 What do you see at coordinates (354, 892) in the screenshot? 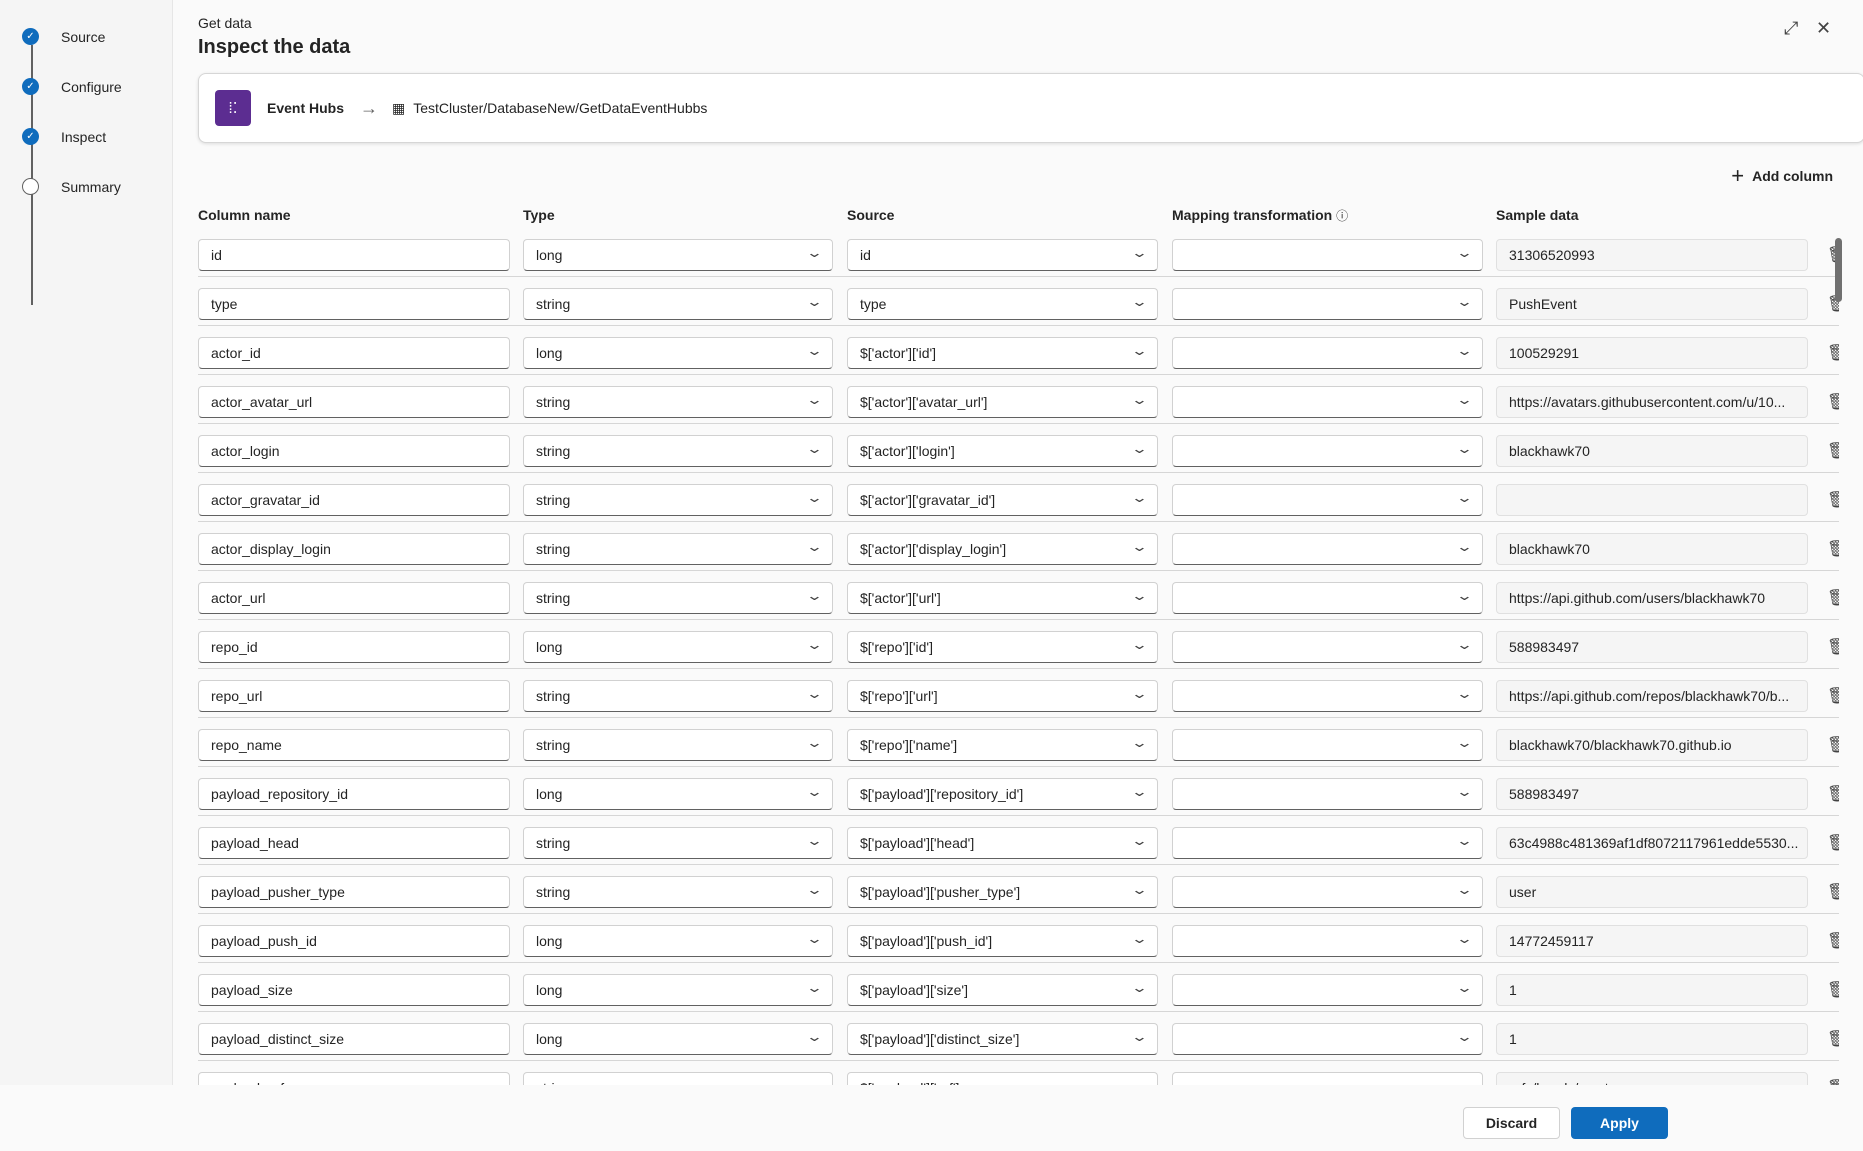
I see `name-input: payload_pusher_type` at bounding box center [354, 892].